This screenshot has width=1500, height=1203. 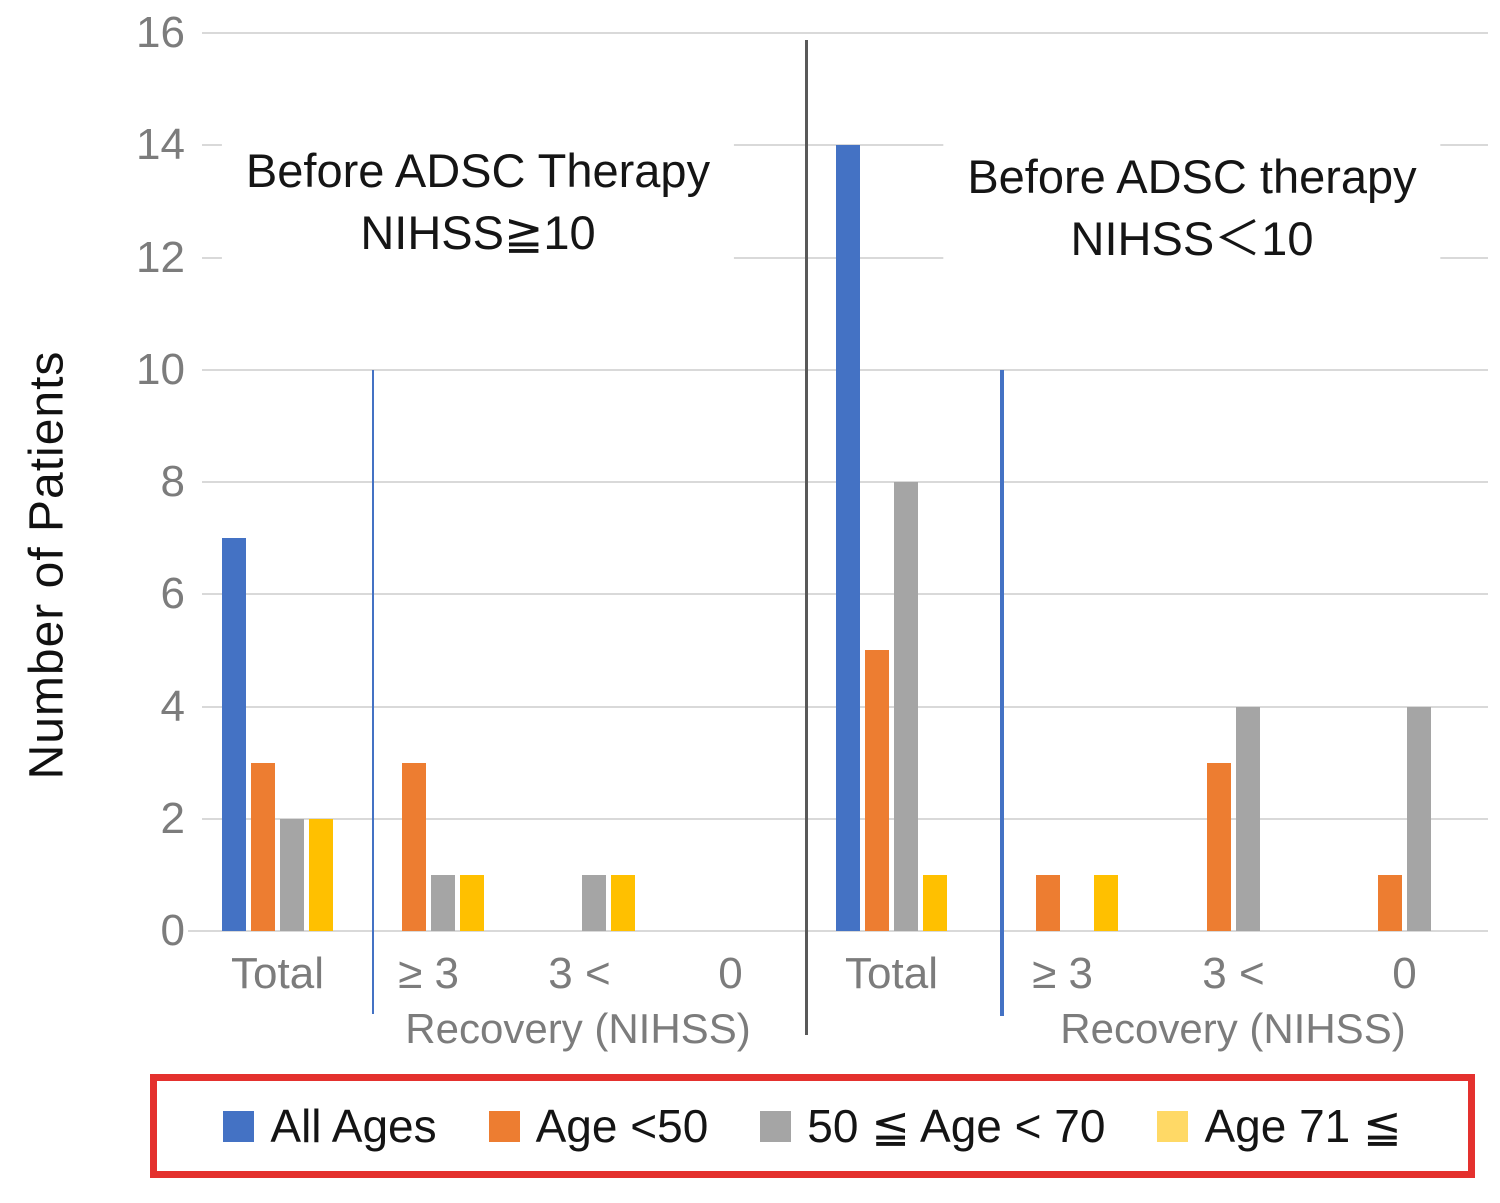 I want to click on legend-item: All Ages, so click(x=330, y=1126).